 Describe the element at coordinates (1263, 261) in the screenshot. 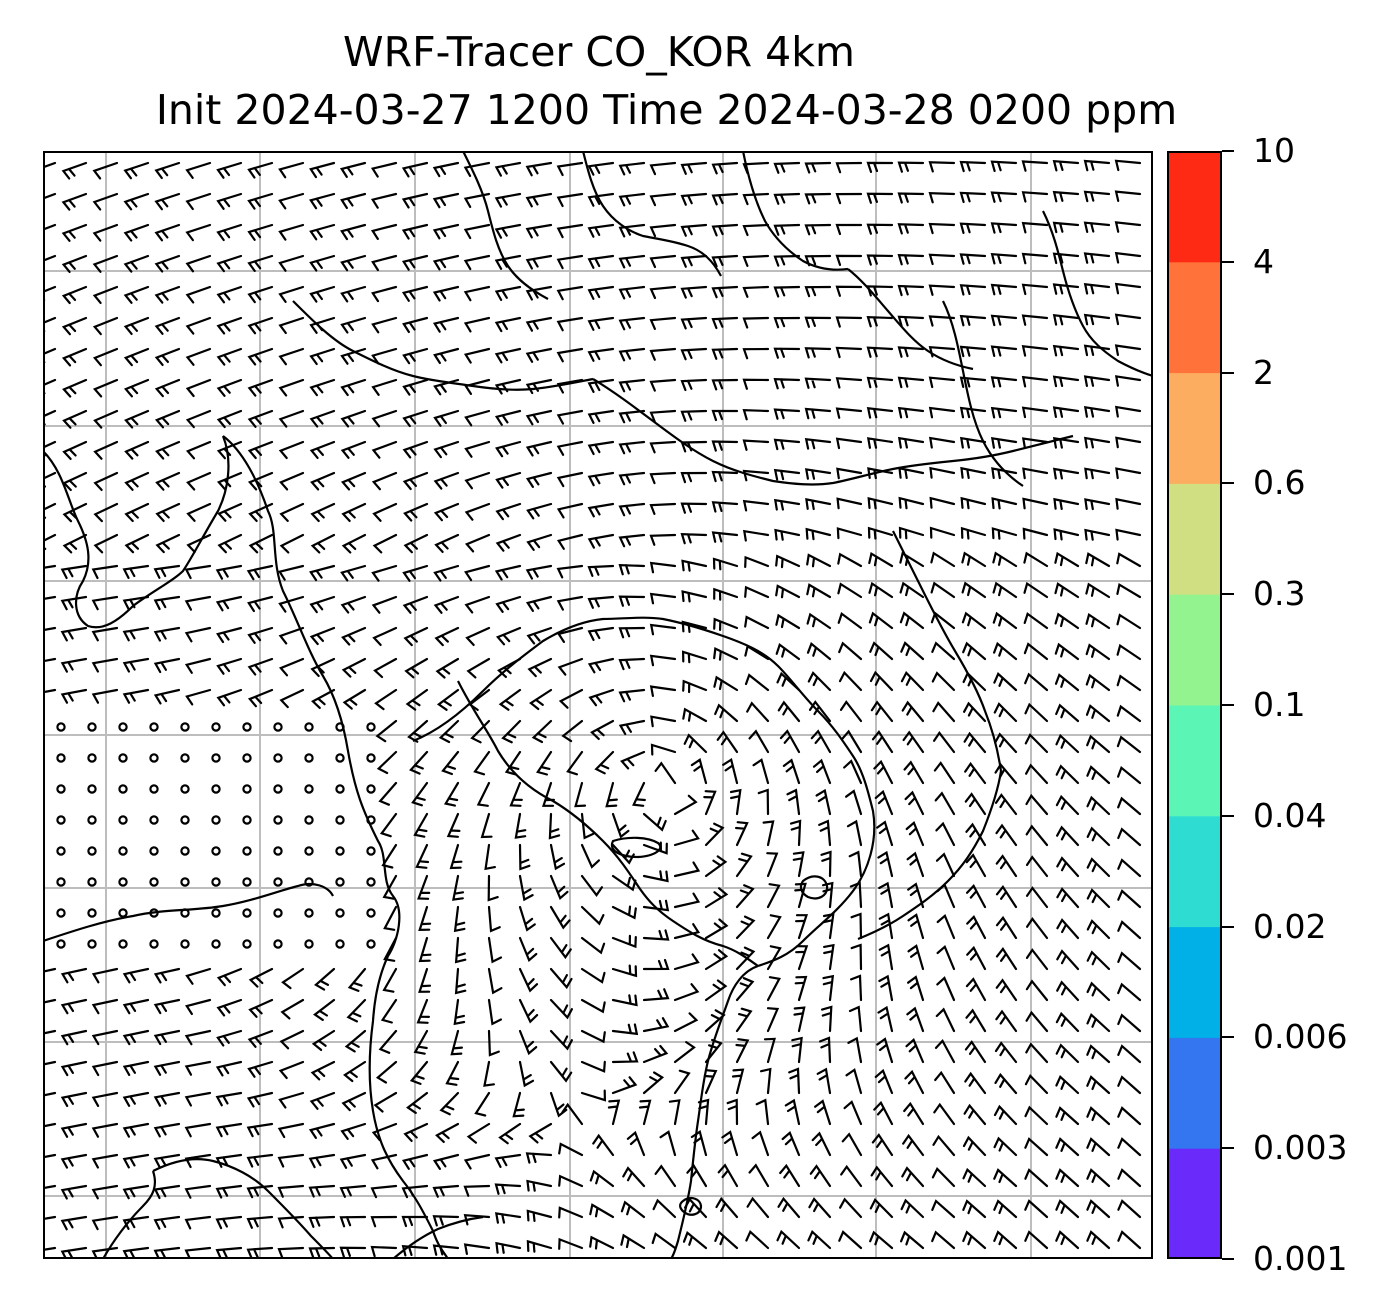

I see `colorbar-tick-label: 4` at that location.